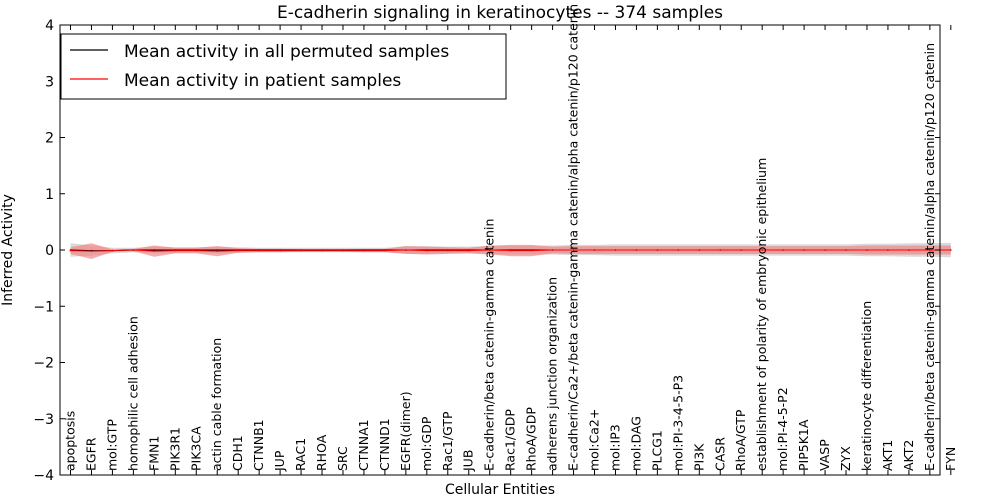 The image size is (1000, 500). Describe the element at coordinates (908, 455) in the screenshot. I see `x-category-label: AKT2` at that location.